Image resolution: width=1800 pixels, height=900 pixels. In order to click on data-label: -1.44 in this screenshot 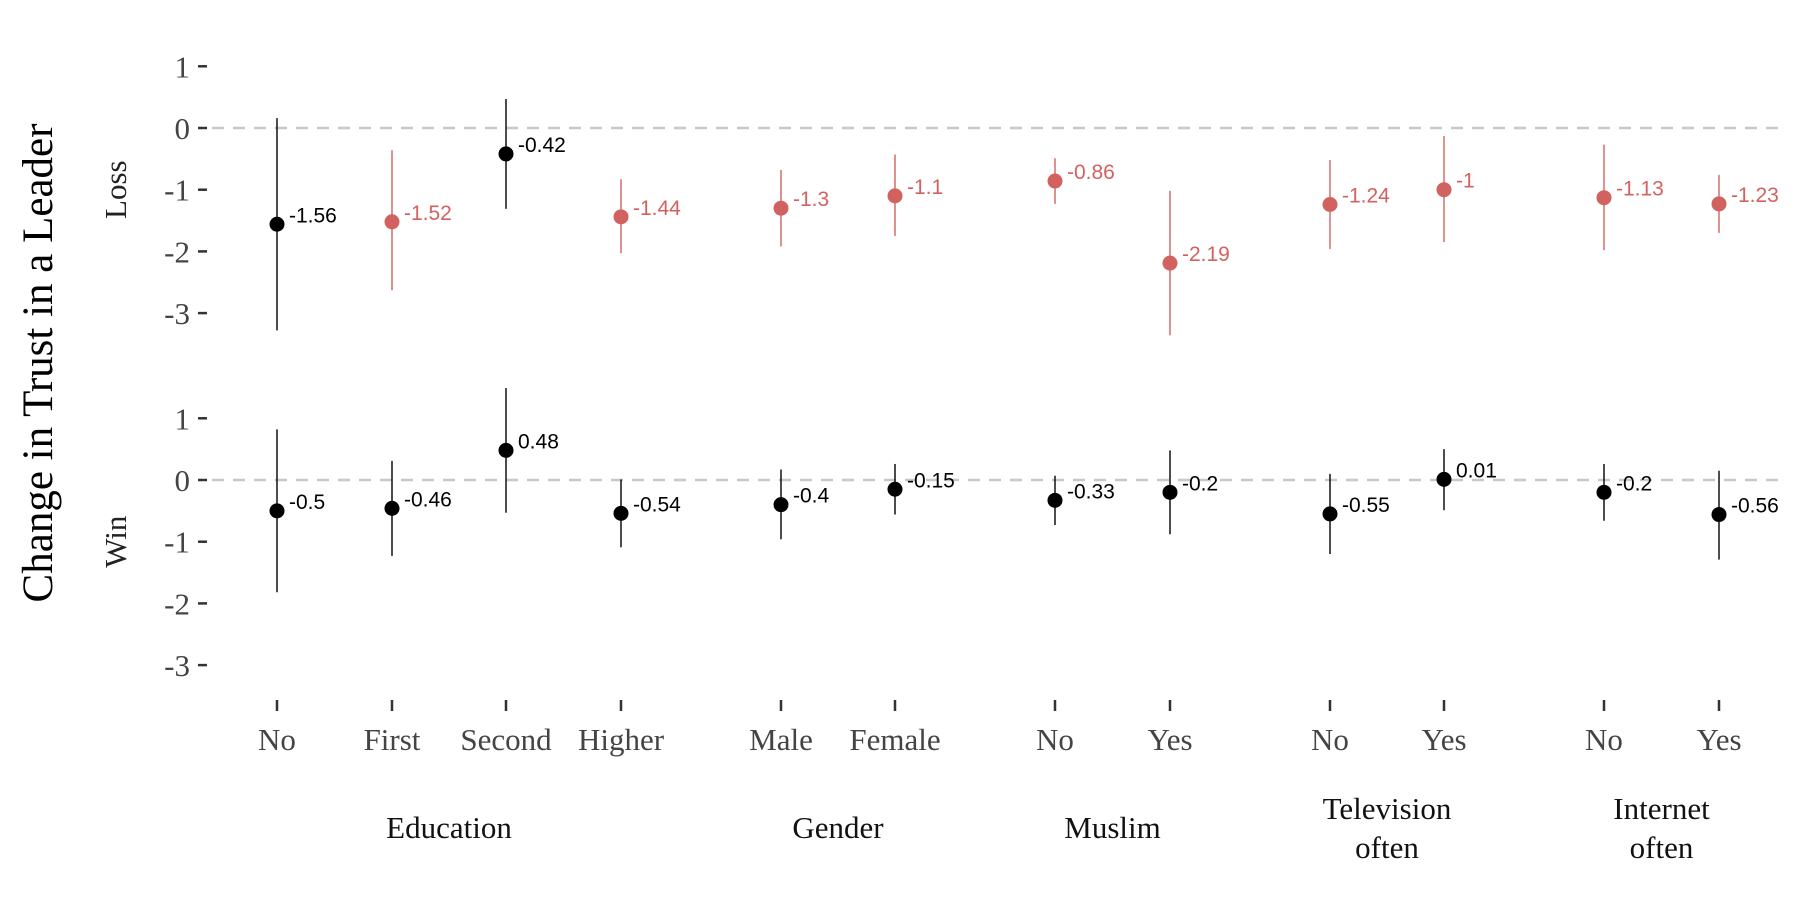, I will do `click(657, 208)`.